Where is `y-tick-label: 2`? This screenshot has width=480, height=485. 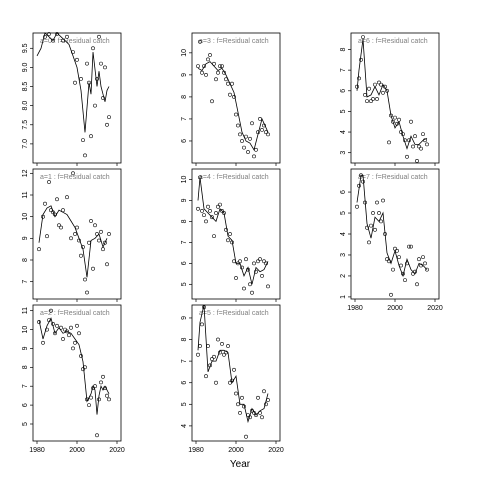 y-tick-label: 2 is located at coordinates (343, 276).